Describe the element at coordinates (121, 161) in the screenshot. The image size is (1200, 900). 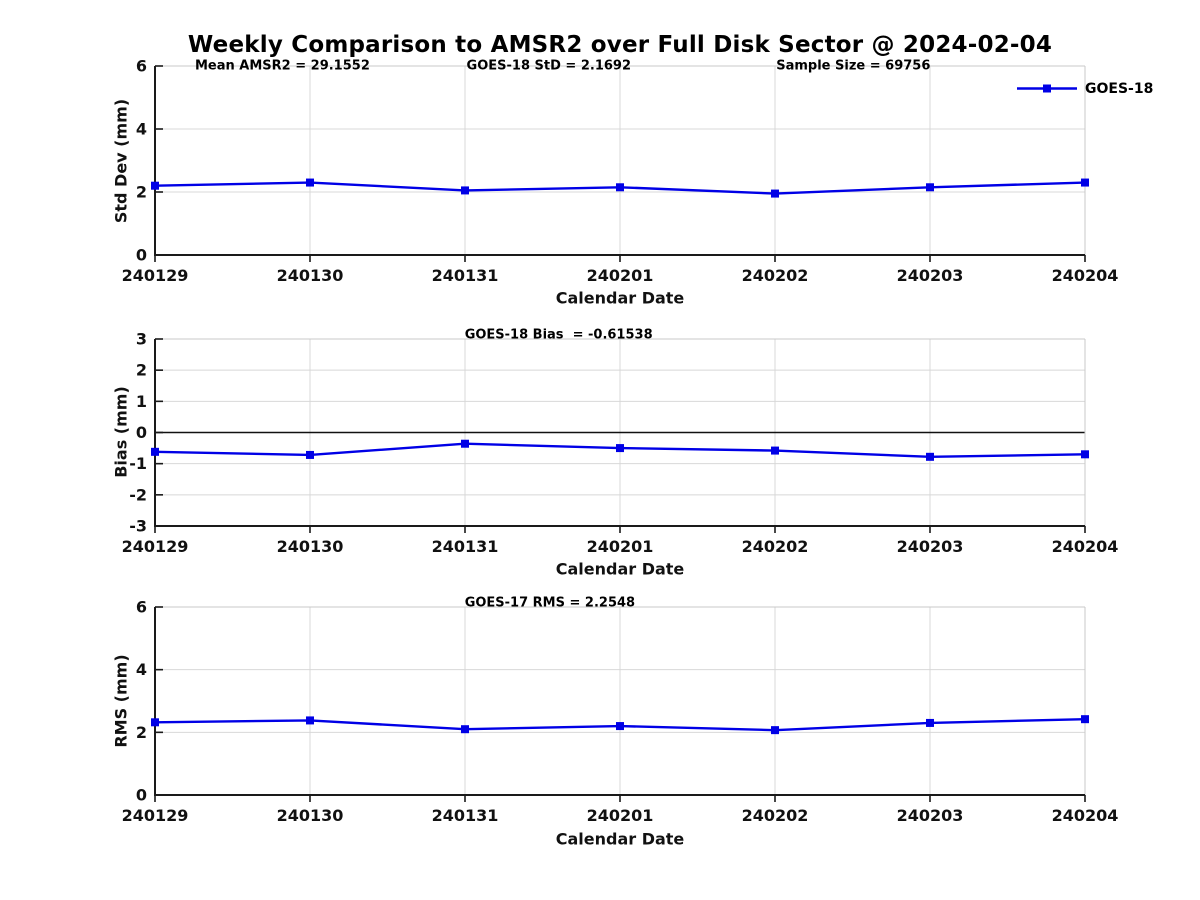
I see `y-axis-label-std-dev: Std Dev (mm)` at that location.